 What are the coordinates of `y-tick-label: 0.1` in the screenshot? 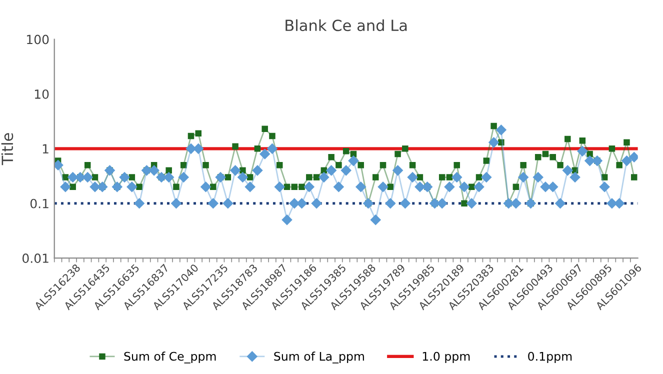 It's located at (39, 203).